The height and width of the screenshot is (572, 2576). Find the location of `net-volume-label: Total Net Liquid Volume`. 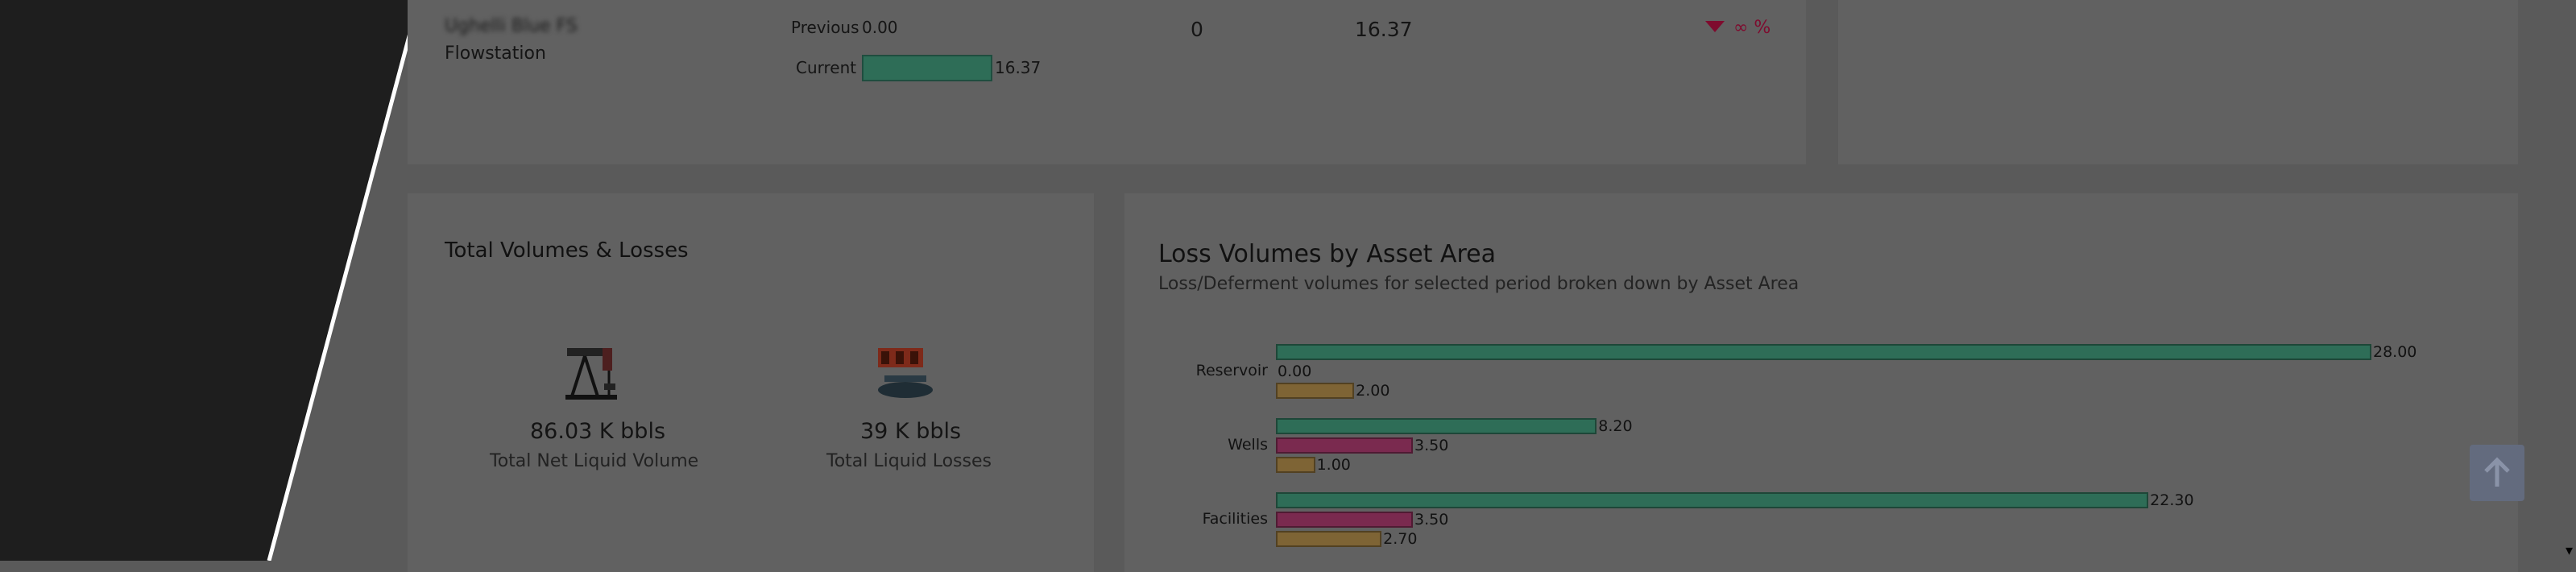

net-volume-label: Total Net Liquid Volume is located at coordinates (594, 461).